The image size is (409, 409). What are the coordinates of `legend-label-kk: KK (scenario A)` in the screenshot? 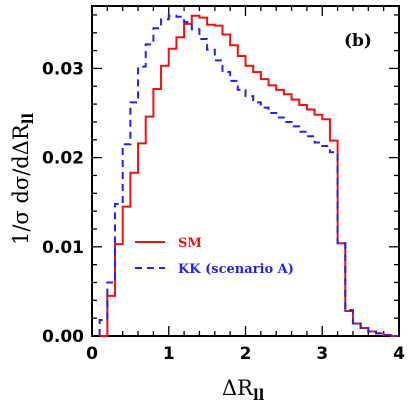 It's located at (236, 269).